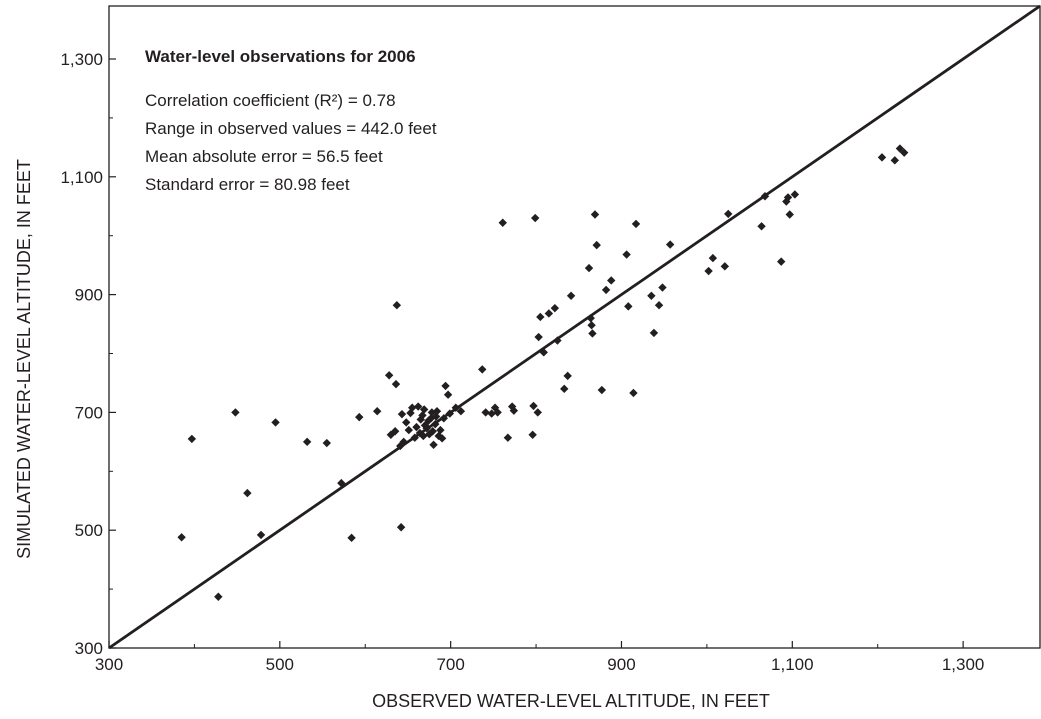 This screenshot has width=1041, height=719. What do you see at coordinates (24, 359) in the screenshot?
I see `y-axis-label: SIMULATED WATER-LEVEL ALTITUDE, IN FEET` at bounding box center [24, 359].